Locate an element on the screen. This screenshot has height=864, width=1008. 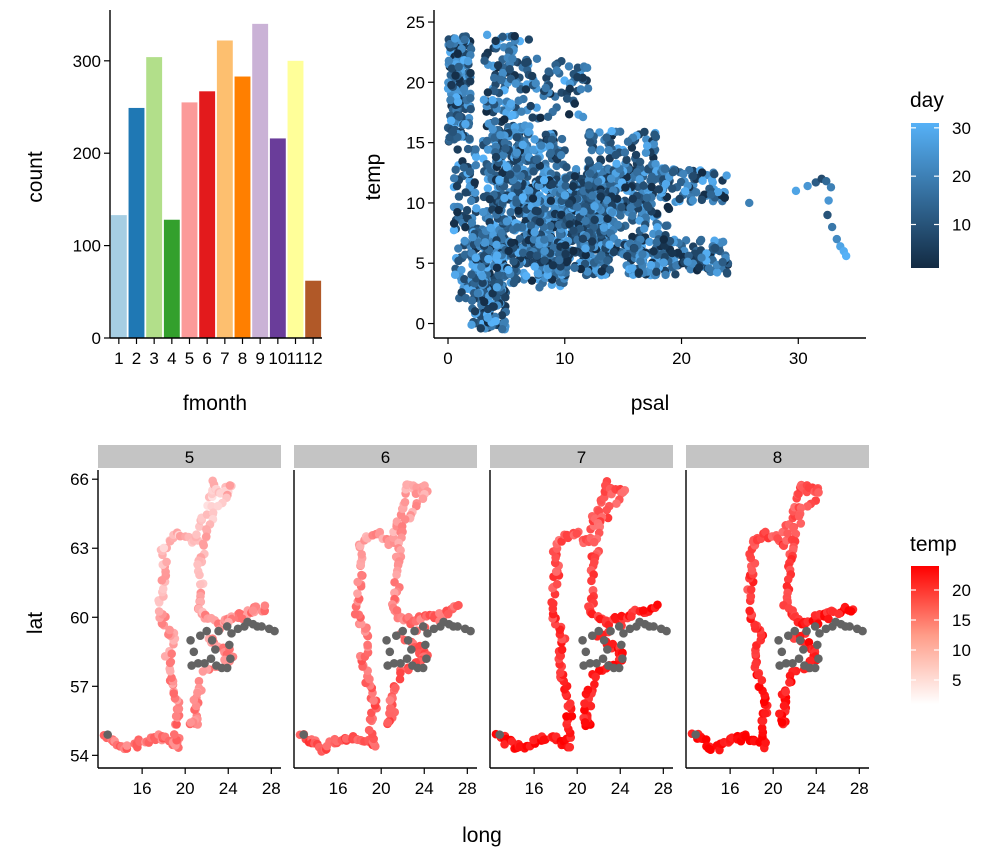
scatter-y-tick-label: 20 is located at coordinates (415, 82).